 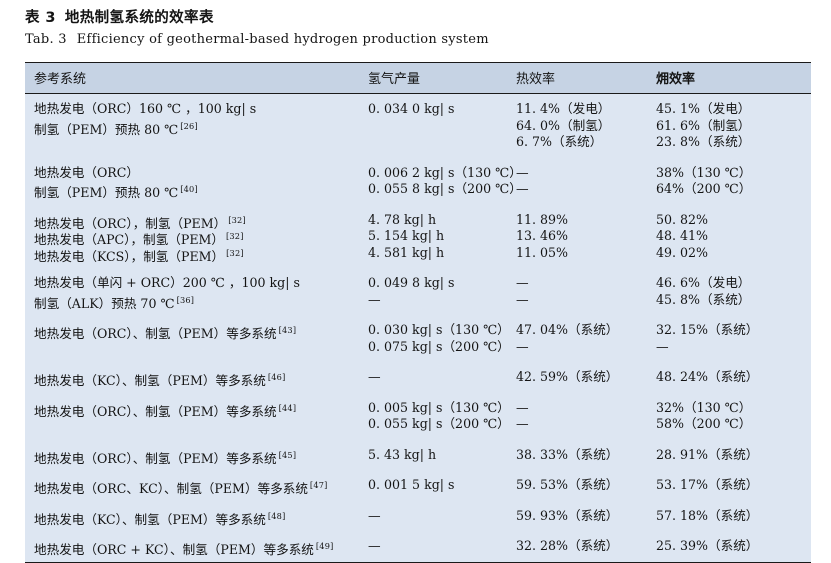 What do you see at coordinates (707, 545) in the screenshot?
I see `cell-line: 25. 39%（系统）` at bounding box center [707, 545].